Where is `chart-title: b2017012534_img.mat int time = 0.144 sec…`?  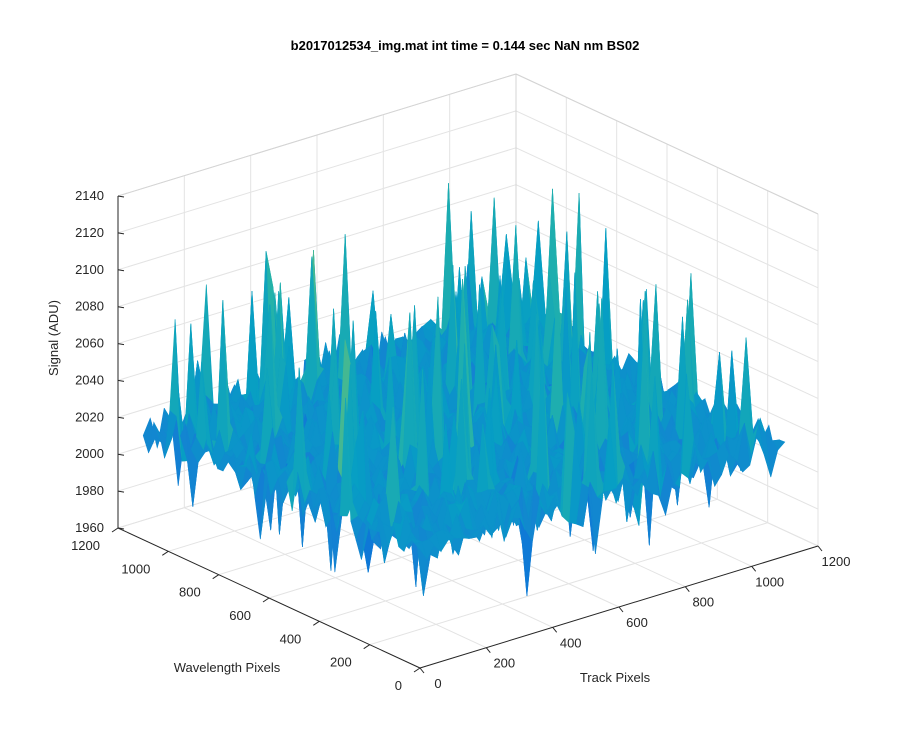
chart-title: b2017012534_img.mat int time = 0.144 sec… is located at coordinates (465, 45).